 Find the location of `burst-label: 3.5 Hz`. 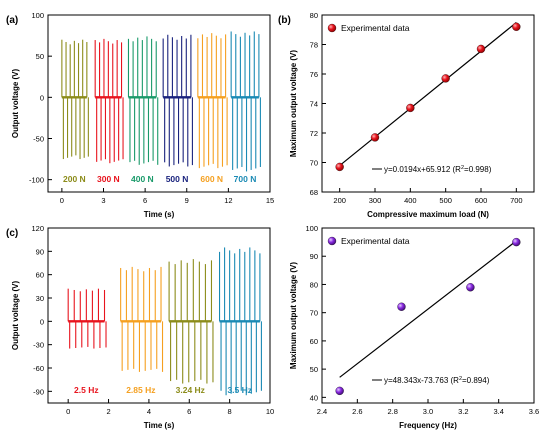

burst-label: 3.5 Hz is located at coordinates (239, 390).